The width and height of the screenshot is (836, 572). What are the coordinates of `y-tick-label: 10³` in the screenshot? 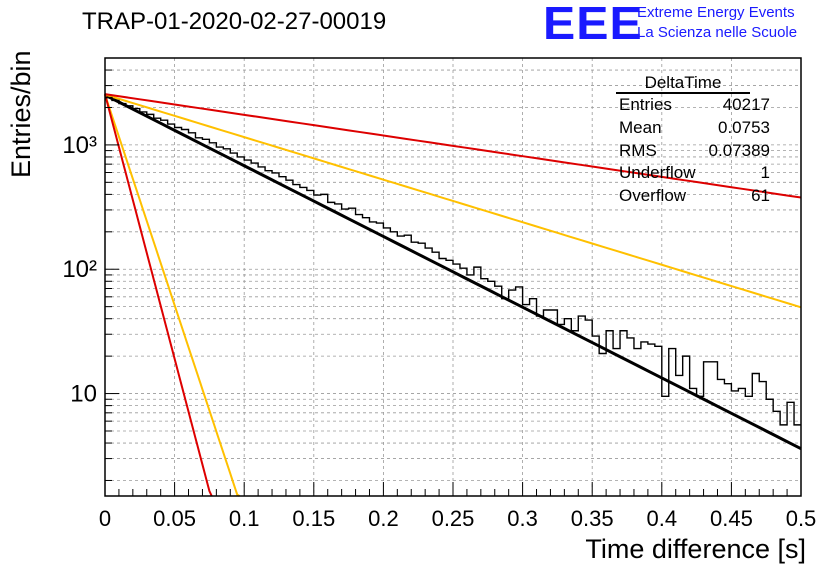 It's located at (79, 145).